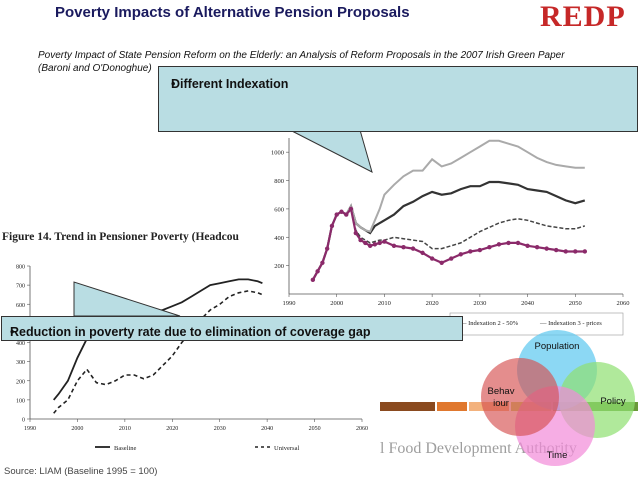 The height and width of the screenshot is (479, 638). What do you see at coordinates (489, 323) in the screenshot?
I see `legend-entry: — Indexation 2 - 50%` at bounding box center [489, 323].